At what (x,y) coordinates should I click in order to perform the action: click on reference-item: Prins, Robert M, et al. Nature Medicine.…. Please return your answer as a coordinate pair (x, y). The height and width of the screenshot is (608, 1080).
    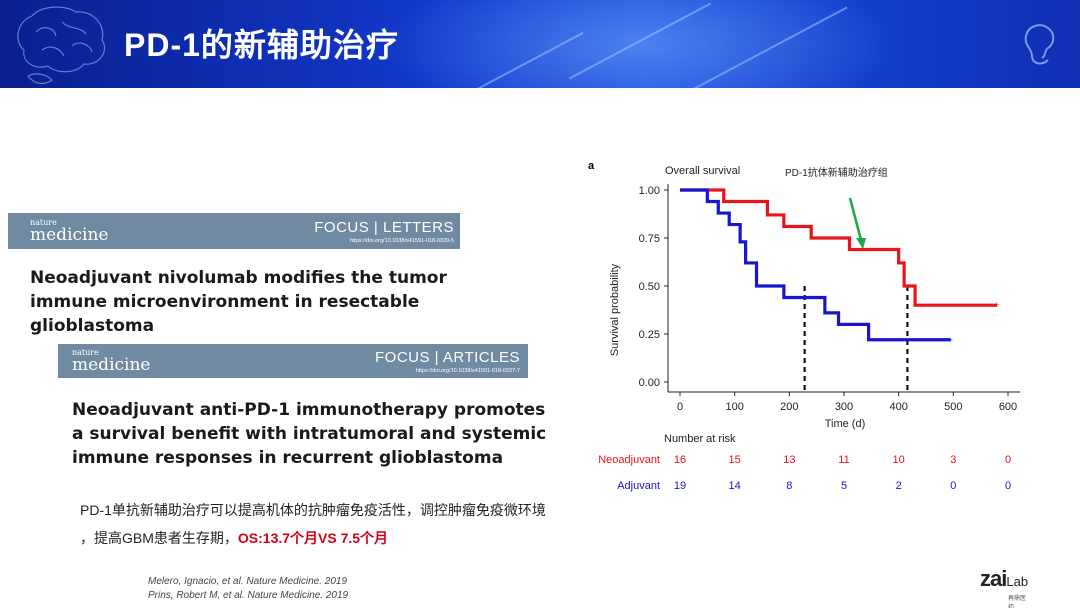
    Looking at the image, I should click on (248, 595).